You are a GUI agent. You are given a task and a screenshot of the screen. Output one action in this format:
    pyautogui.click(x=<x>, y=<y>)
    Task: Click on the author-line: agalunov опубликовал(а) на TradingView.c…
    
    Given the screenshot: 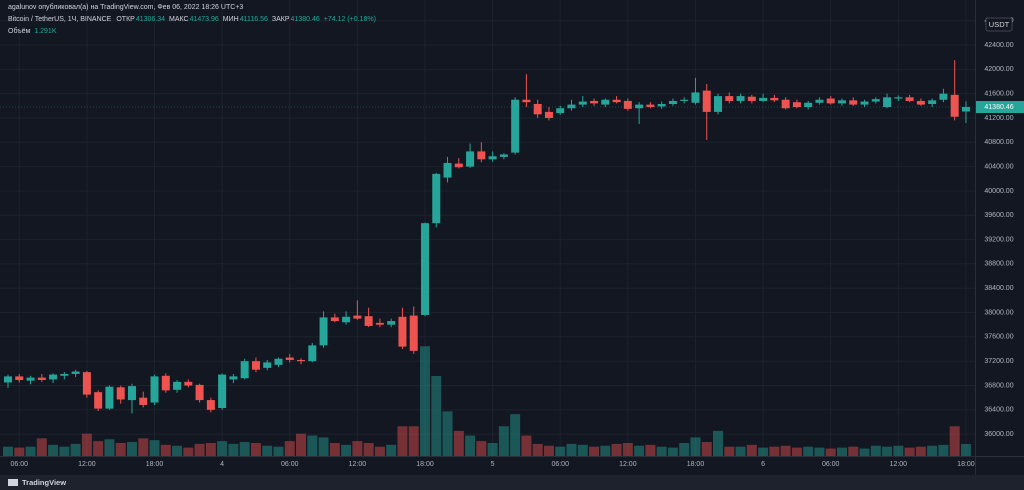 What is the action you would take?
    pyautogui.click(x=125, y=7)
    